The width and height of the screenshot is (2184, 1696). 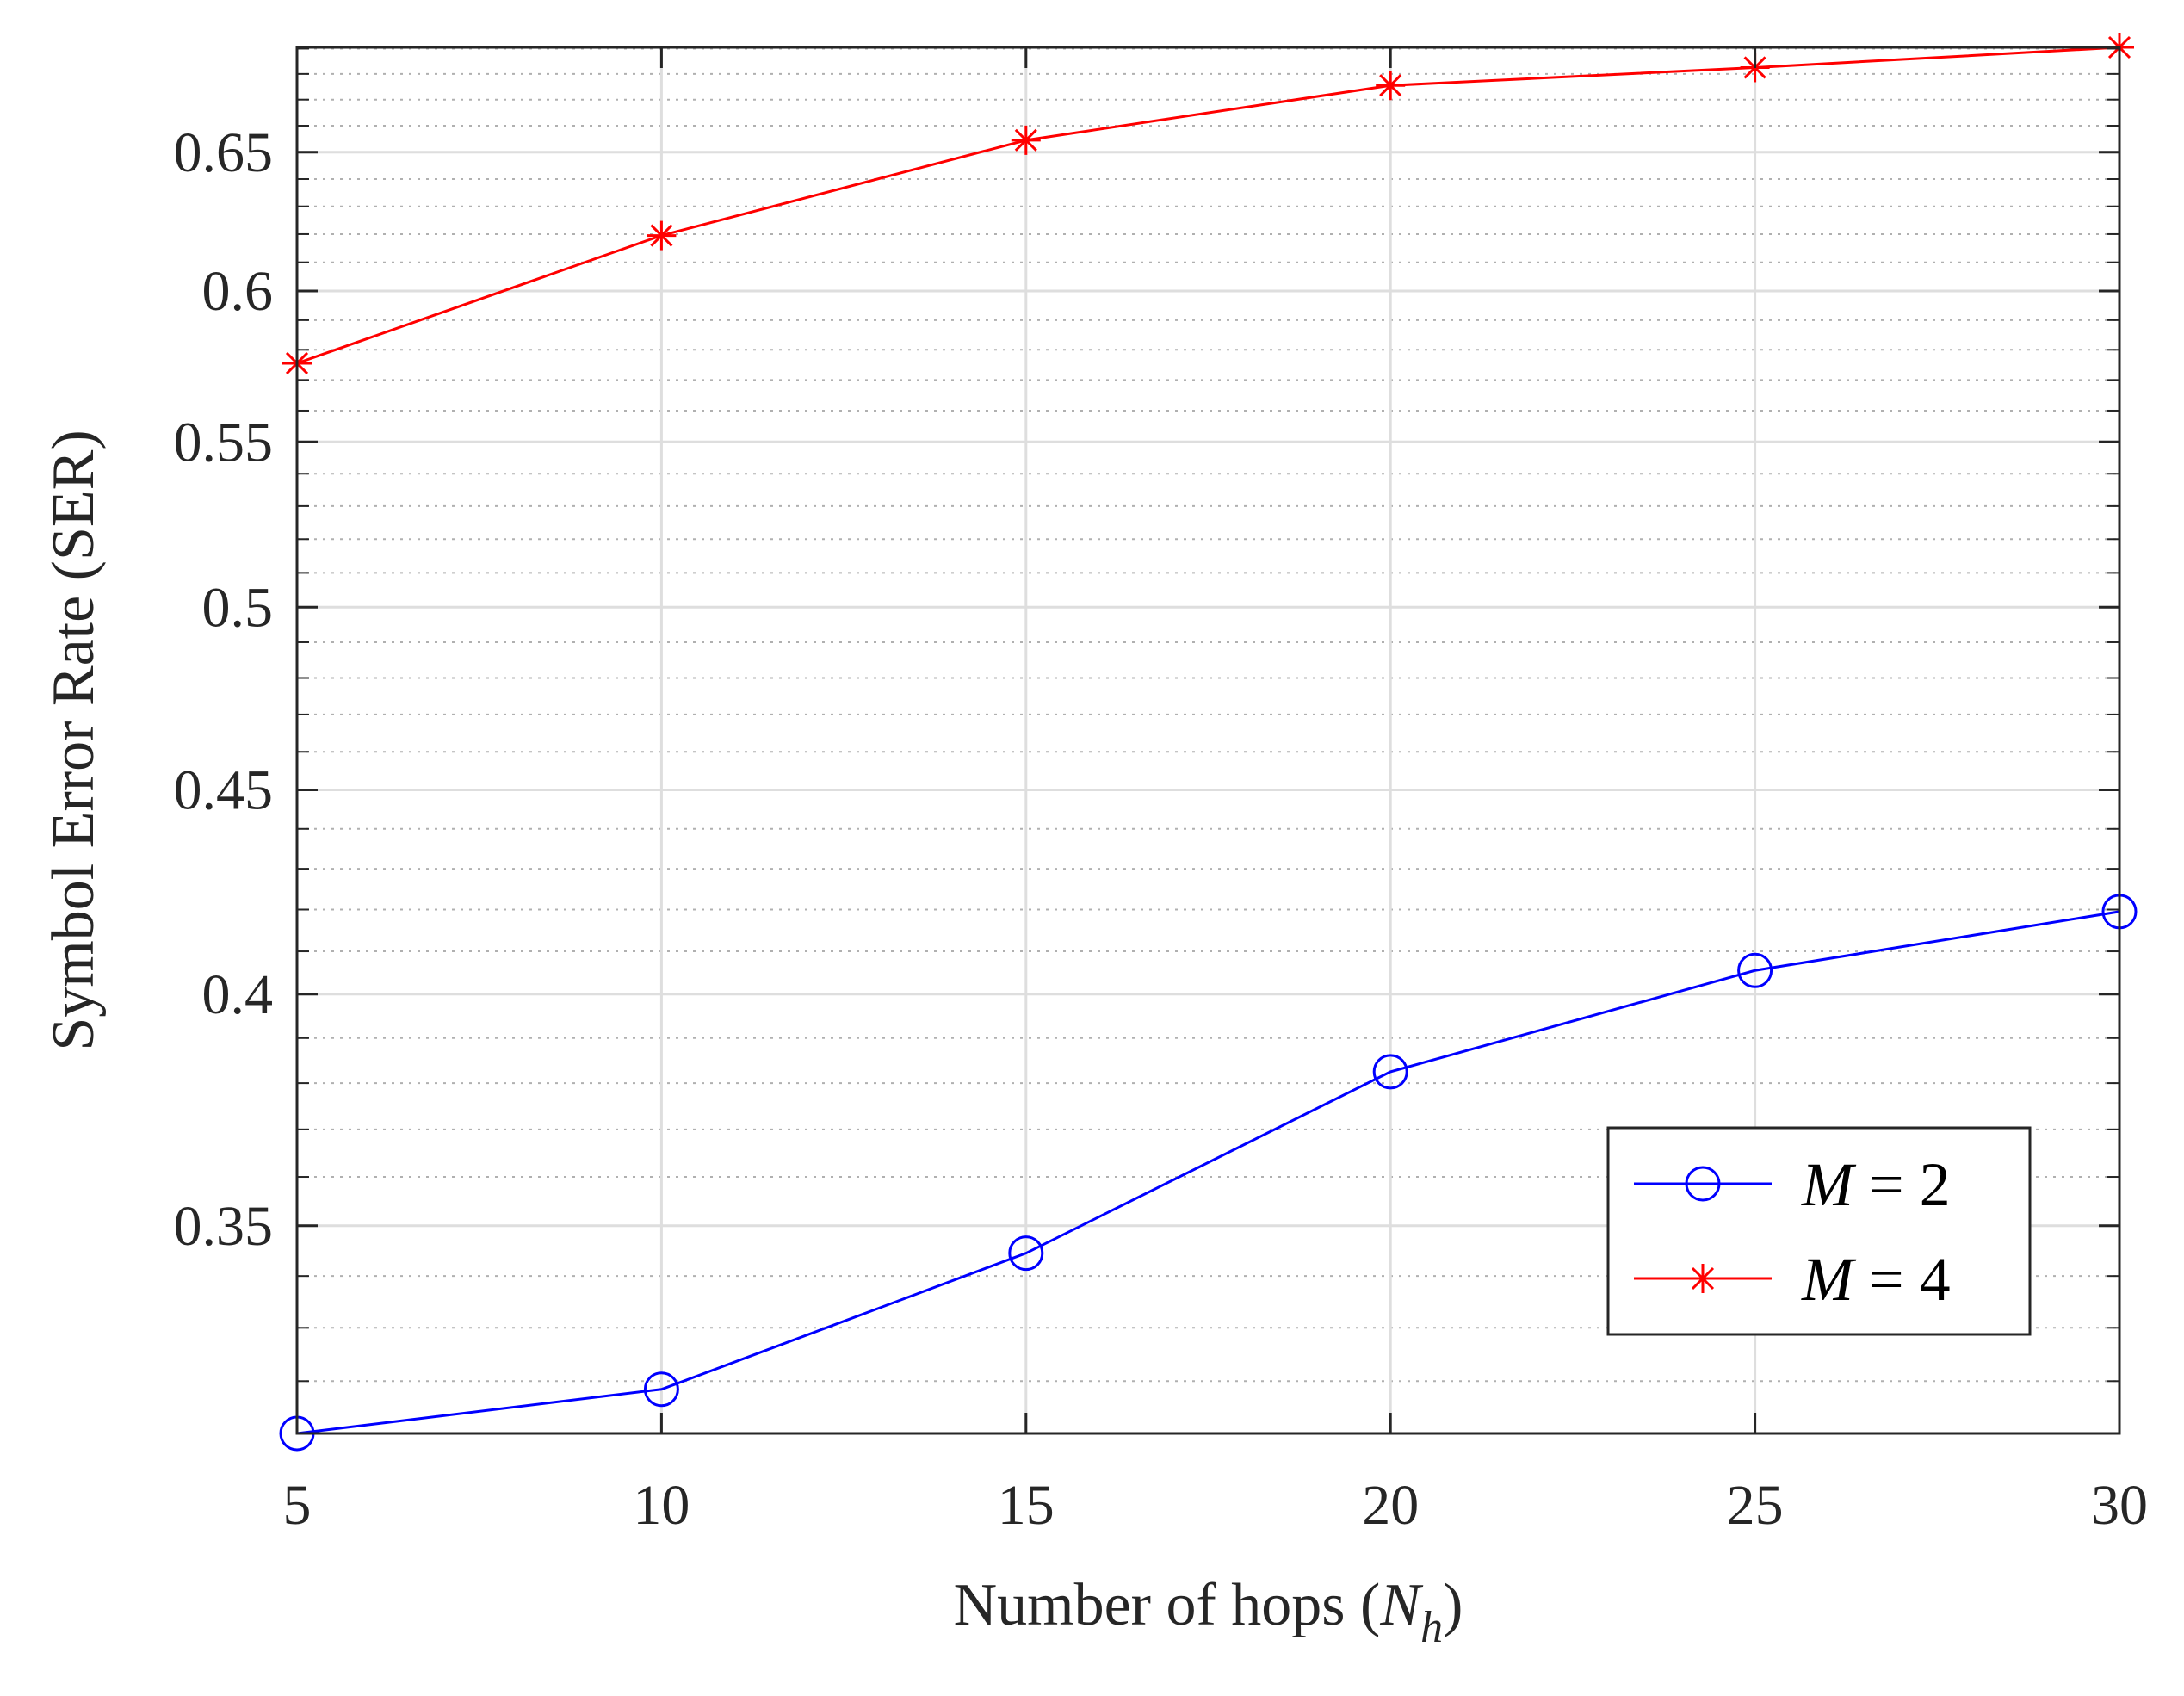 I want to click on x-tick-label: 20, so click(x=1390, y=1505).